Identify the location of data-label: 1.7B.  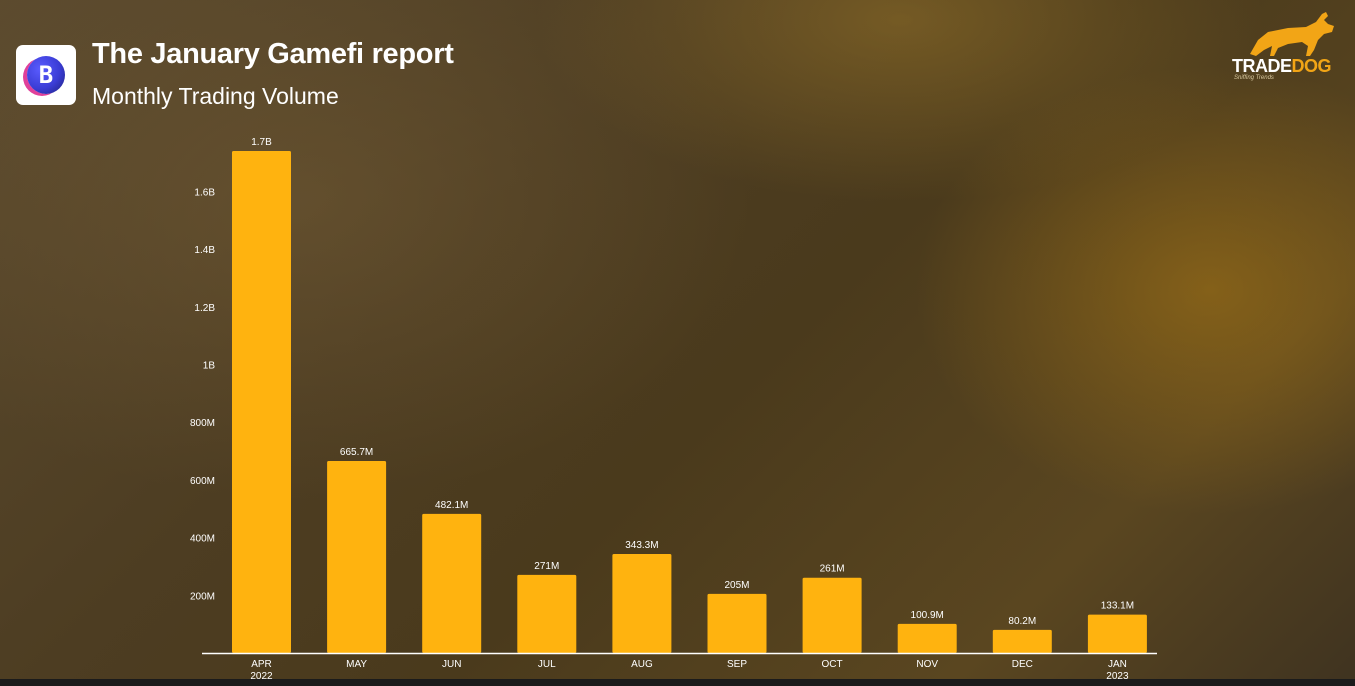
(261, 142).